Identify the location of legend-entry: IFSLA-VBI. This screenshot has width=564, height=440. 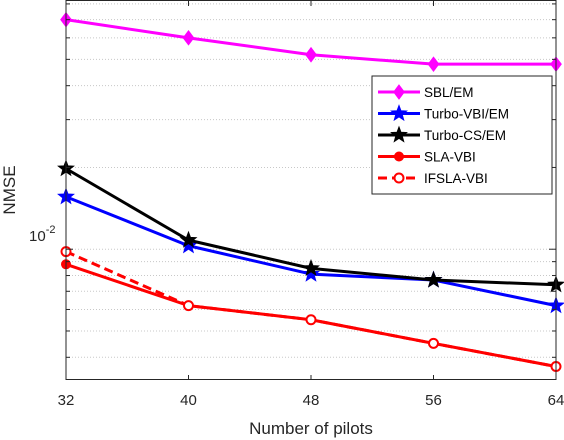
(433, 178).